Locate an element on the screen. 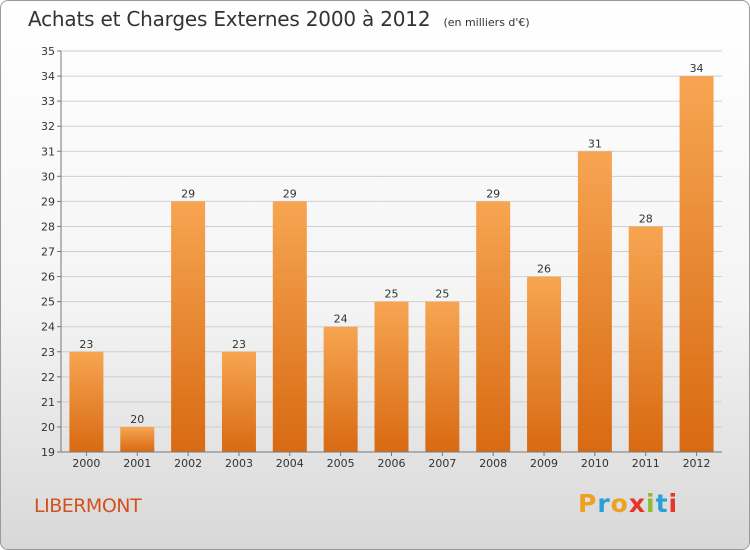 This screenshot has width=750, height=550. y-tick-label: 29 is located at coordinates (48, 201).